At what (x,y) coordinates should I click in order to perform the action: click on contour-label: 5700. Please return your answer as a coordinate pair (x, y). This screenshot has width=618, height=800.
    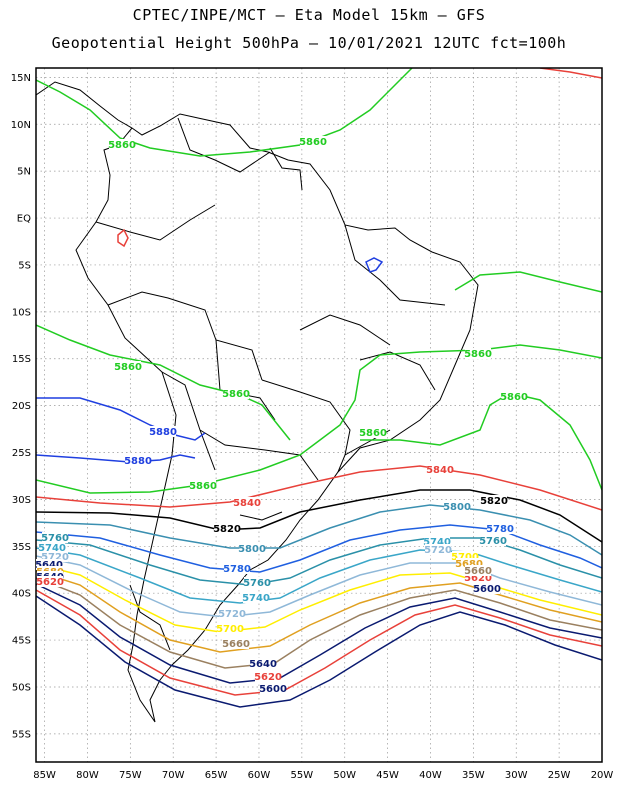
    Looking at the image, I should click on (230, 629).